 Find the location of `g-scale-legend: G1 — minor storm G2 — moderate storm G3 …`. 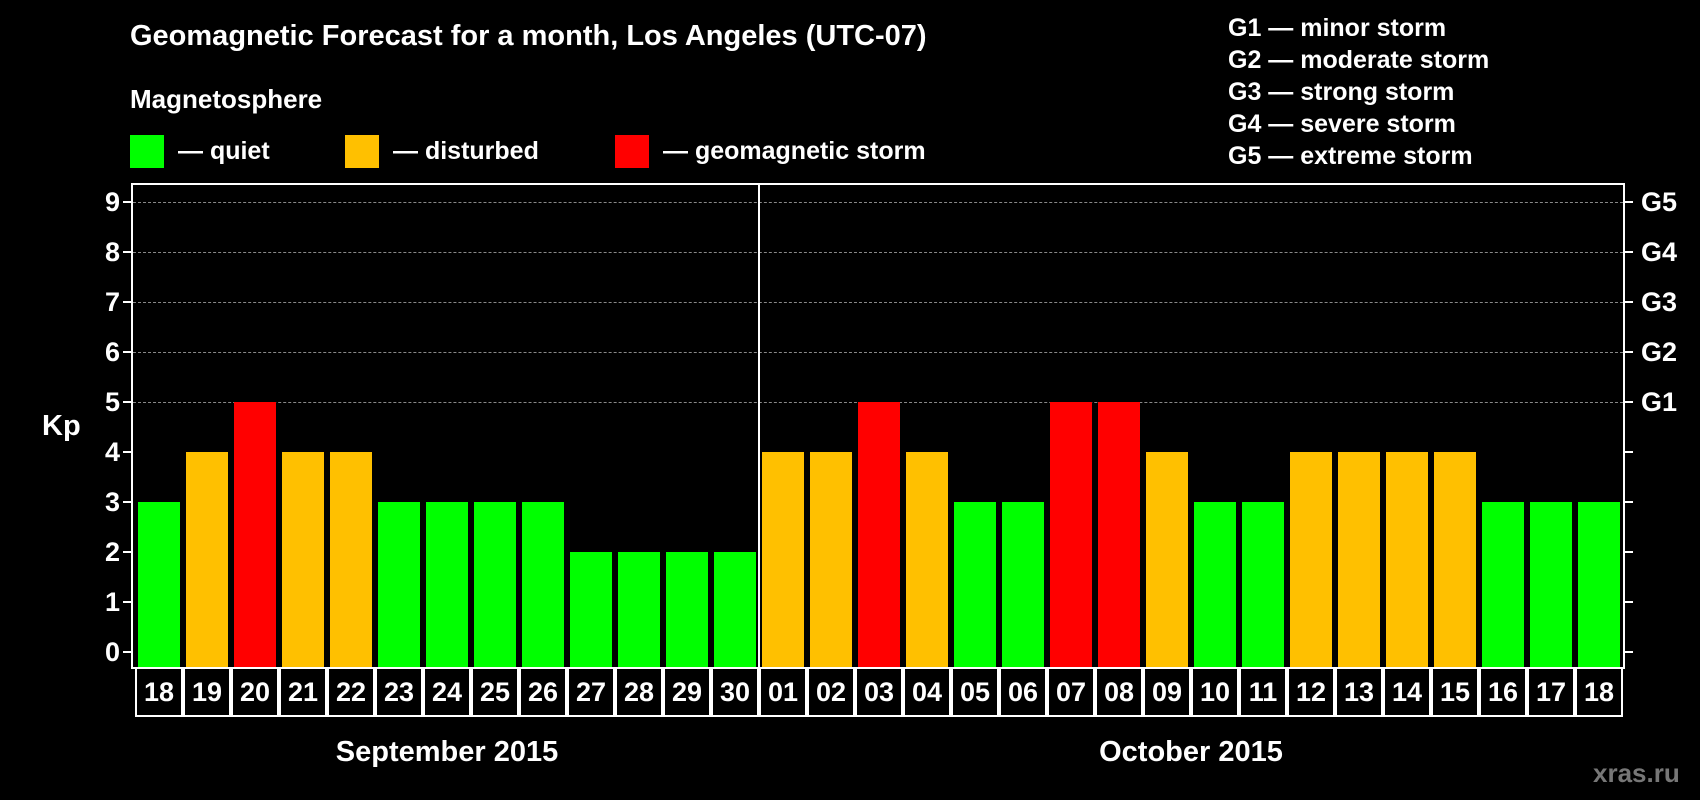

g-scale-legend: G1 — minor storm G2 — moderate storm G3 … is located at coordinates (1358, 92).